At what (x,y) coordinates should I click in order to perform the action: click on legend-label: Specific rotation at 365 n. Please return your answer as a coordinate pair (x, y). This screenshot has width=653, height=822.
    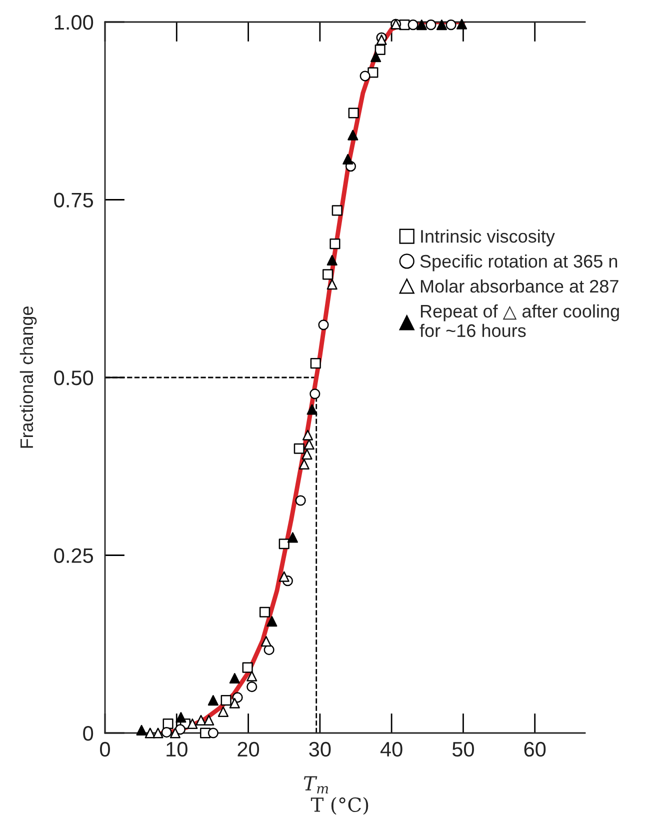
    Looking at the image, I should click on (519, 263).